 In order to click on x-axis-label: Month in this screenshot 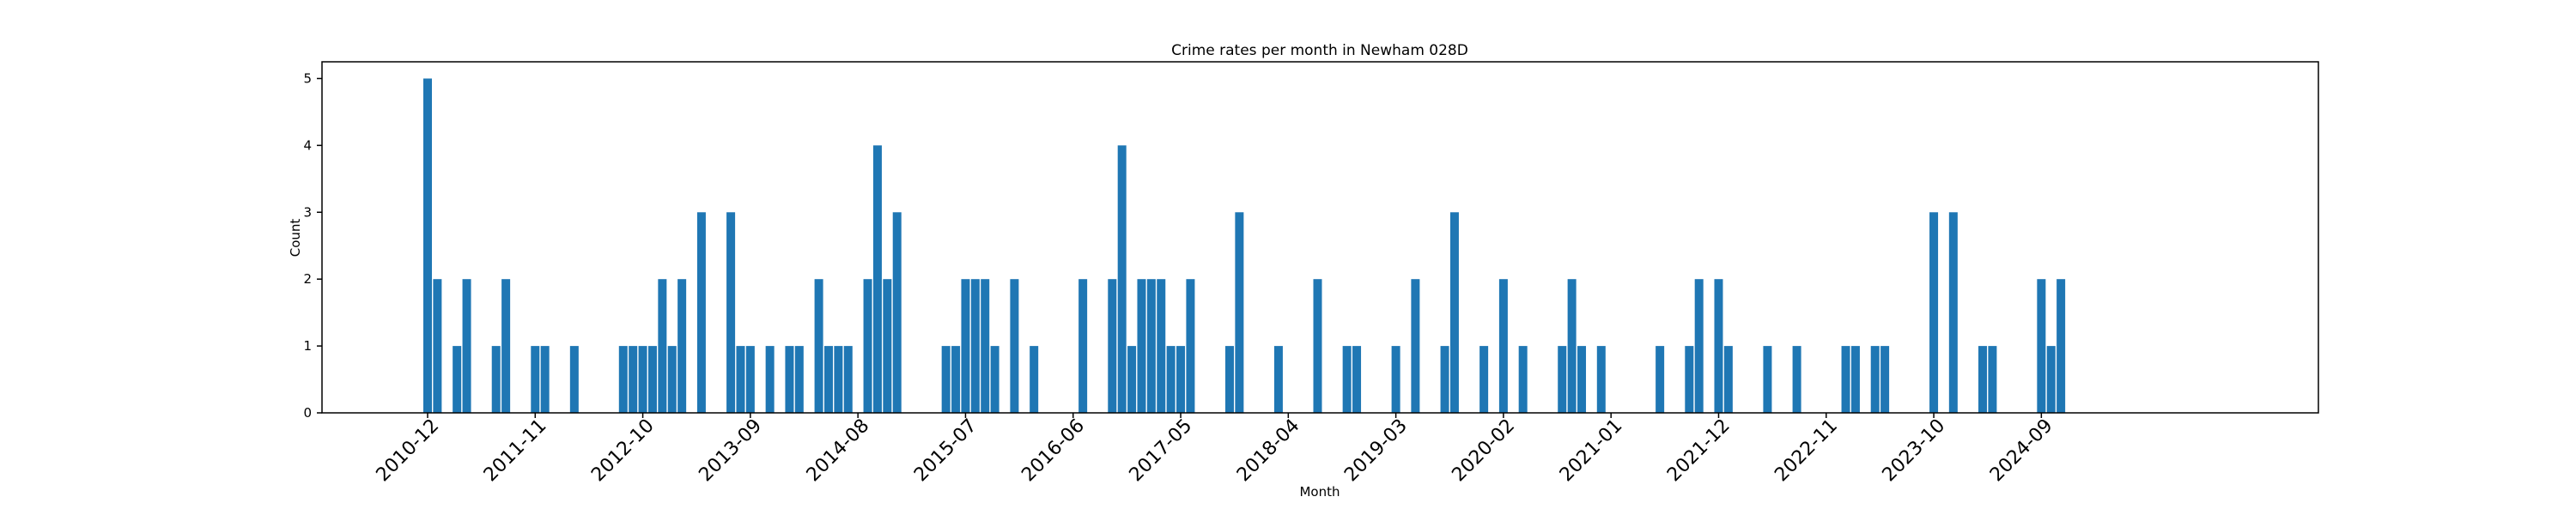, I will do `click(1319, 492)`.